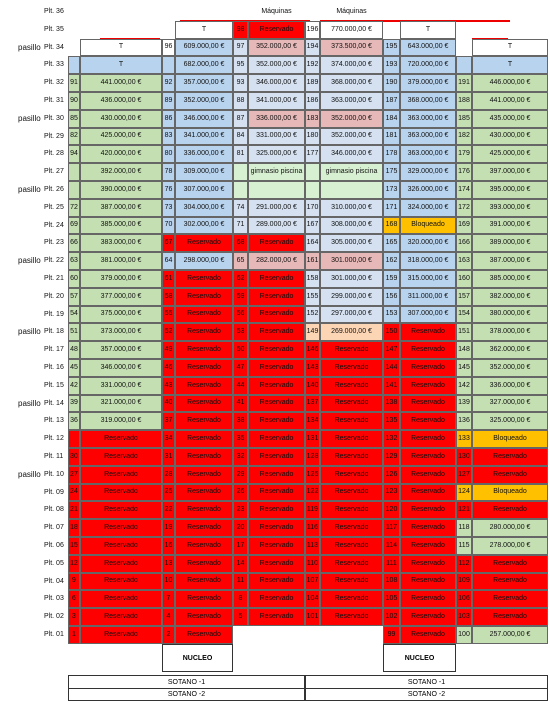 This screenshot has width=550, height=701. Describe the element at coordinates (54, 172) in the screenshot. I see `floor-label: Plt. 27` at that location.